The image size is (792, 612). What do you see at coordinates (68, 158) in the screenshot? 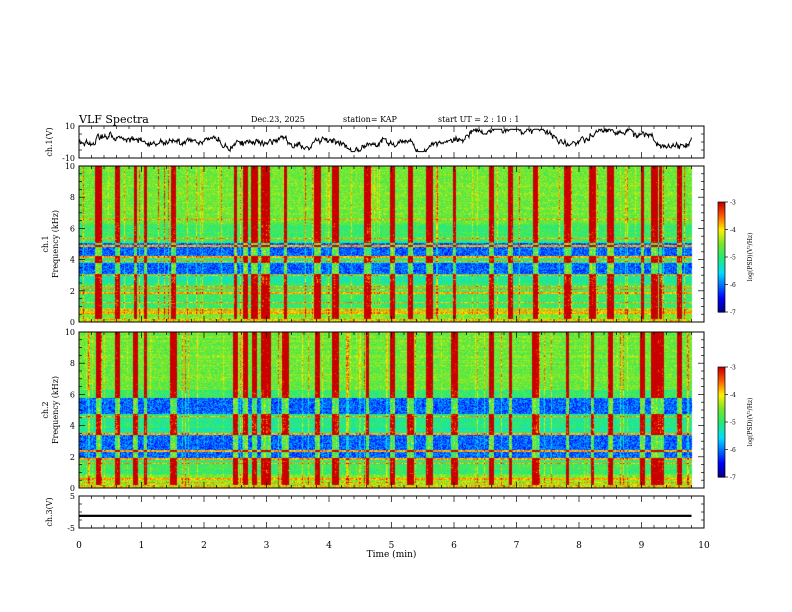
I see `ch1-ytick-label: -10` at bounding box center [68, 158].